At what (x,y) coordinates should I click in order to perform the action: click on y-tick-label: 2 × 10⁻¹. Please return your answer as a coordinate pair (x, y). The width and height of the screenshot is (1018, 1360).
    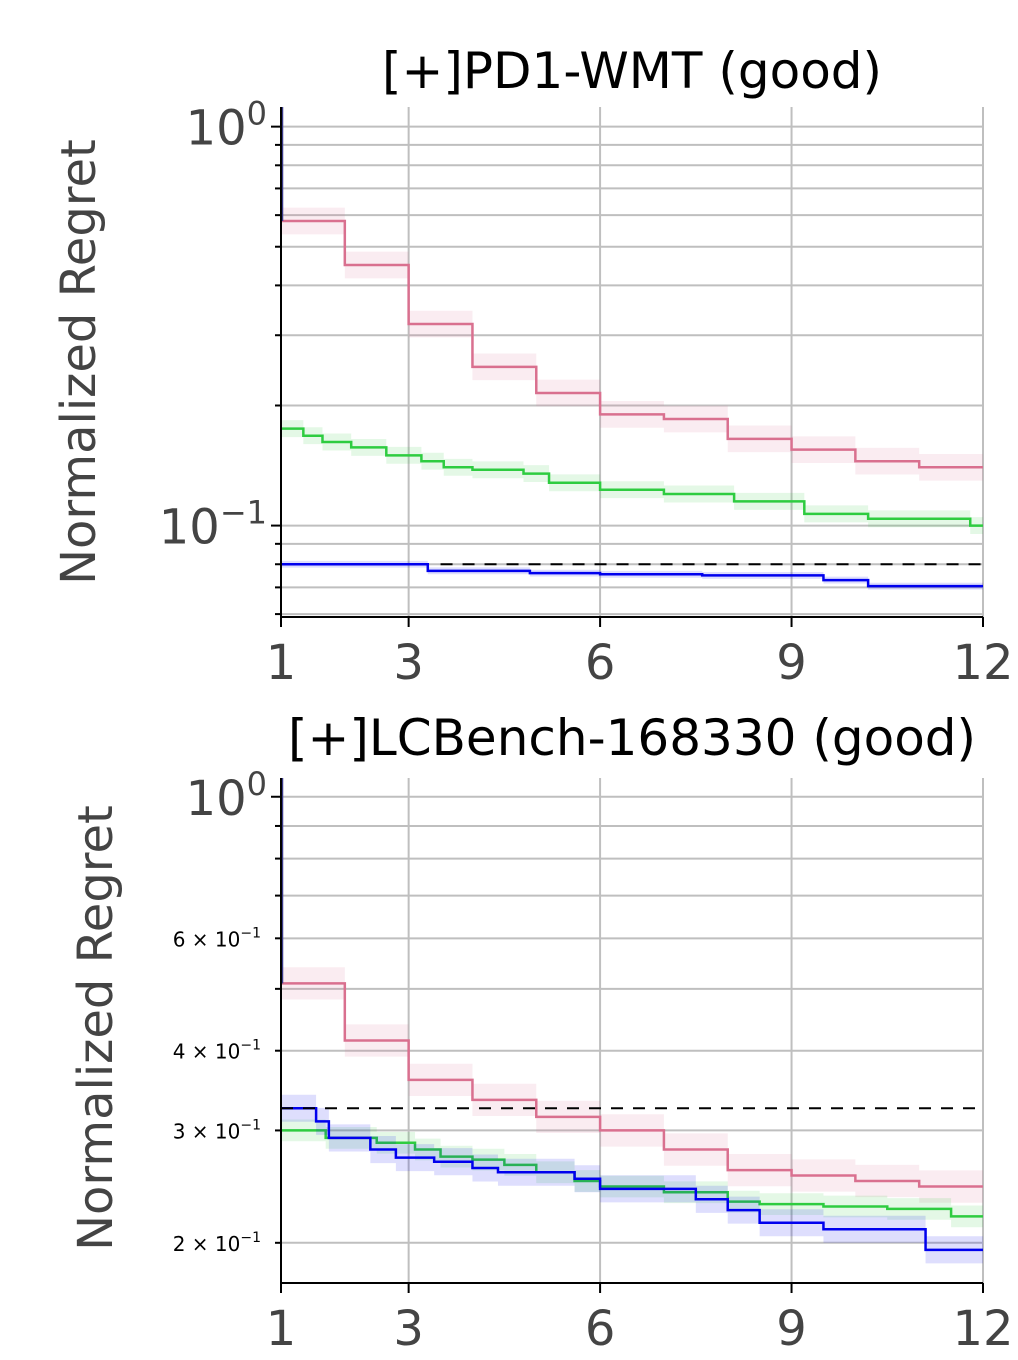
    Looking at the image, I should click on (217, 1243).